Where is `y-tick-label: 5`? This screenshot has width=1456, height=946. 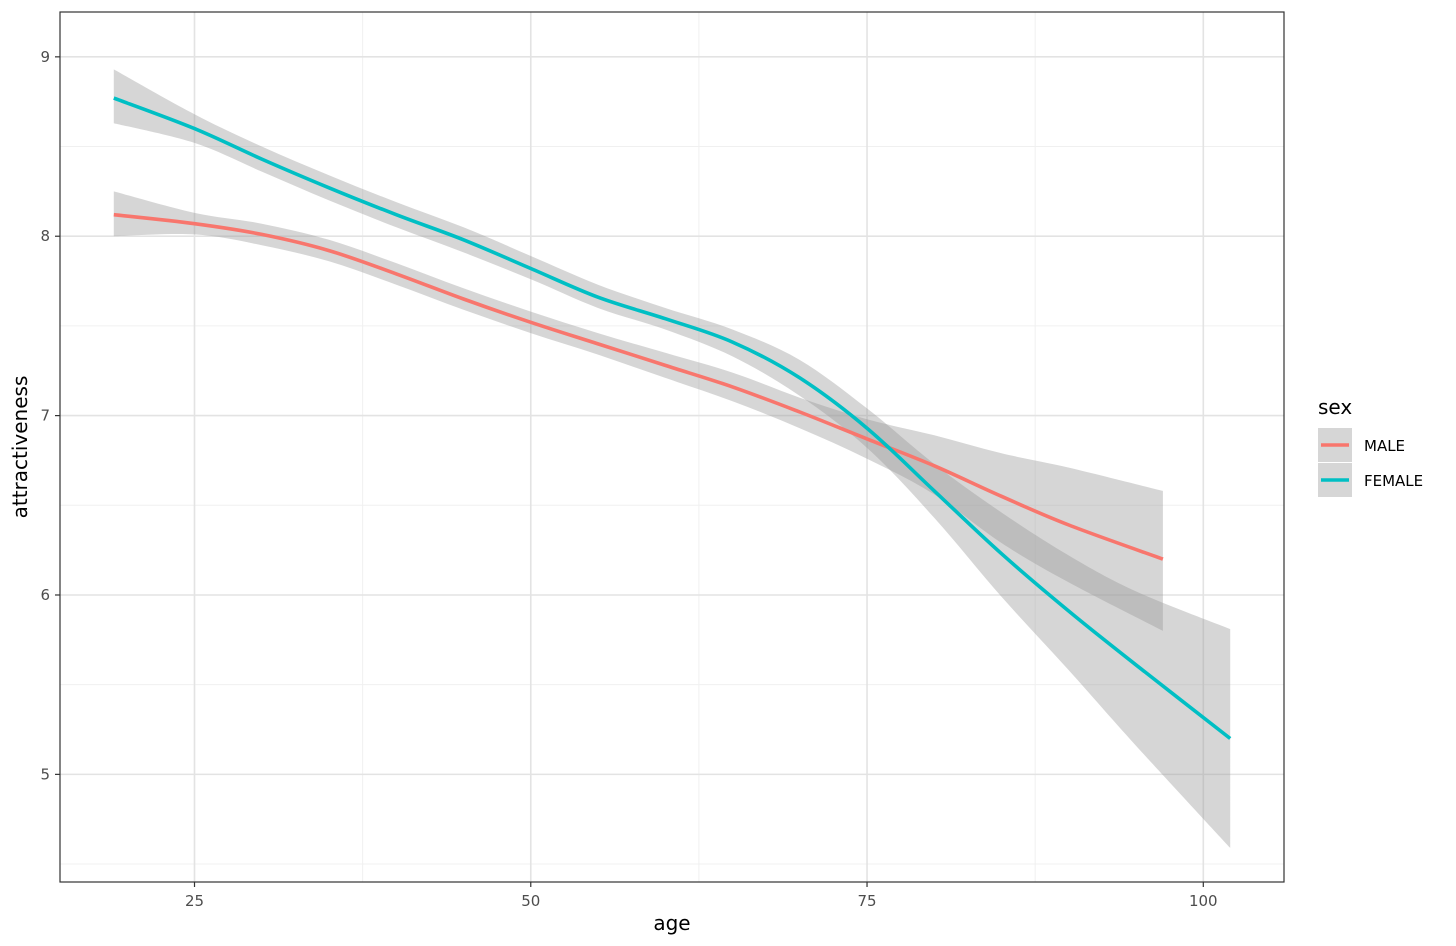 y-tick-label: 5 is located at coordinates (45, 774).